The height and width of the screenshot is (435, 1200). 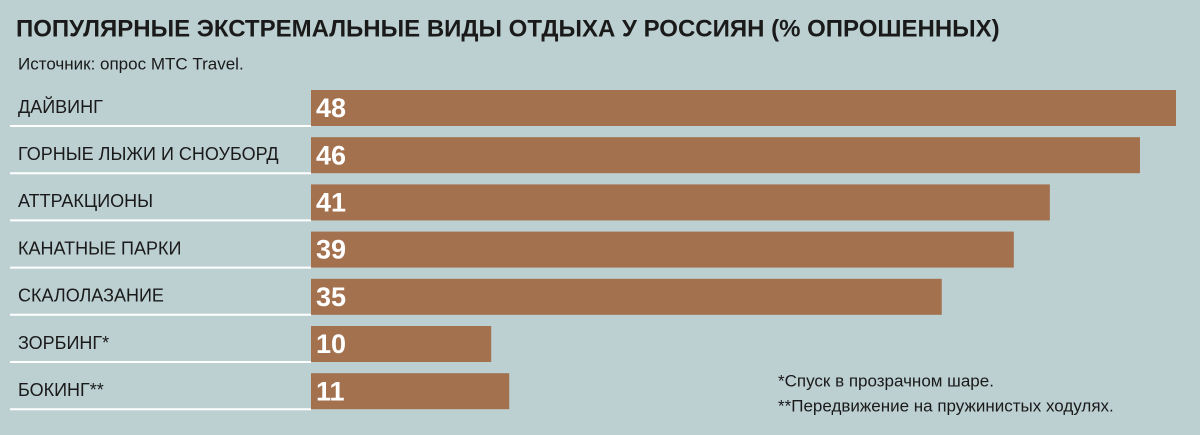 What do you see at coordinates (331, 297) in the screenshot?
I see `value-label: 35` at bounding box center [331, 297].